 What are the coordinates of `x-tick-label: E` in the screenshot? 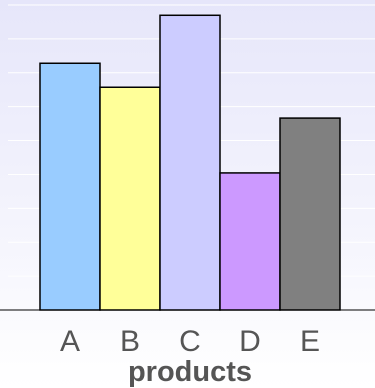 It's located at (310, 341).